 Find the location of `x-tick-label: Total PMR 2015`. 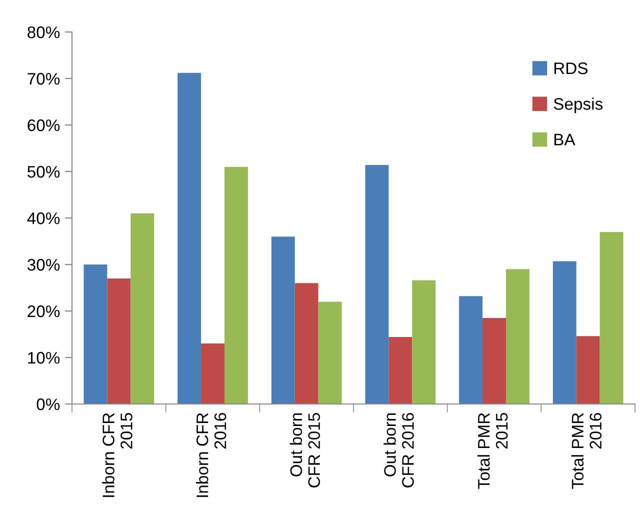

x-tick-label: Total PMR 2015 is located at coordinates (493, 451).